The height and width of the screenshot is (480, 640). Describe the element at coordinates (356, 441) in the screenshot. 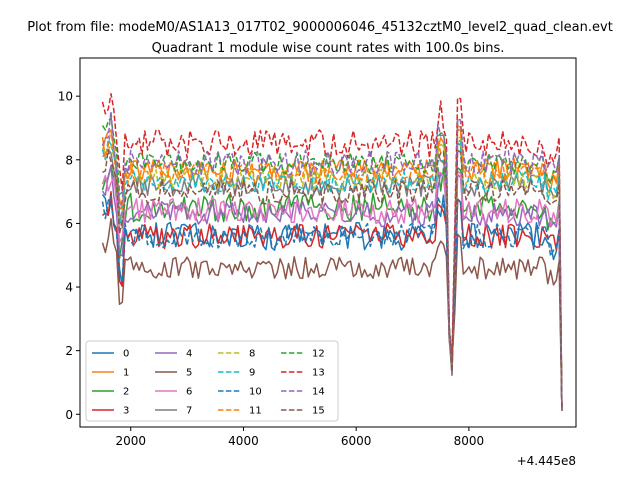

I see `x-tick-label: 6000` at that location.